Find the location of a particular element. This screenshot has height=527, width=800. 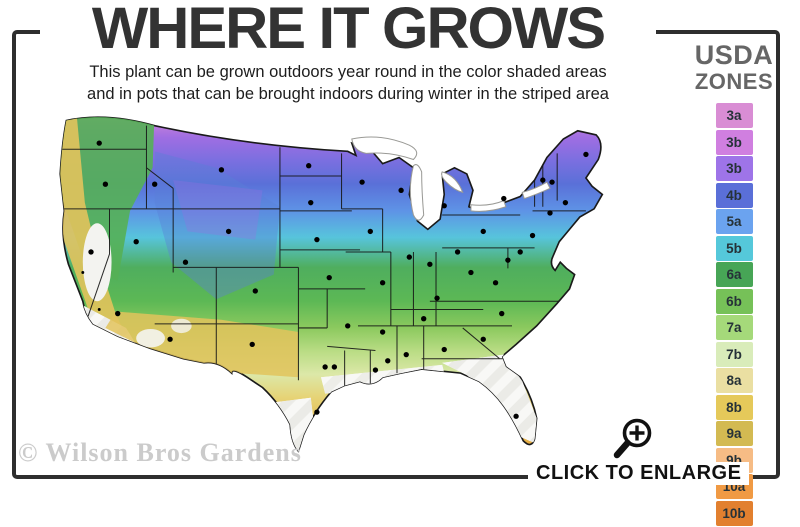

legend-zone-swatch: 5b is located at coordinates (734, 248).